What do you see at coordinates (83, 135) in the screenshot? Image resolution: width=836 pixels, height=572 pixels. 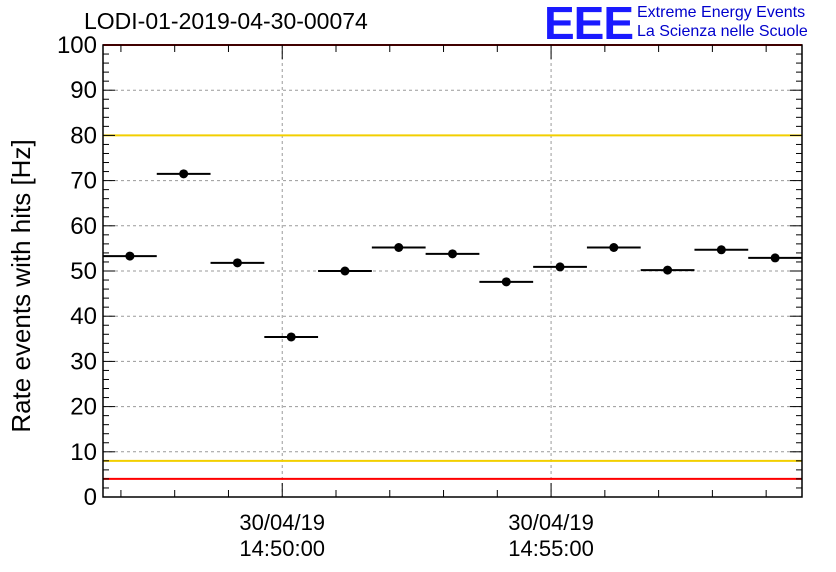 I see `y-tick-label: 80` at bounding box center [83, 135].